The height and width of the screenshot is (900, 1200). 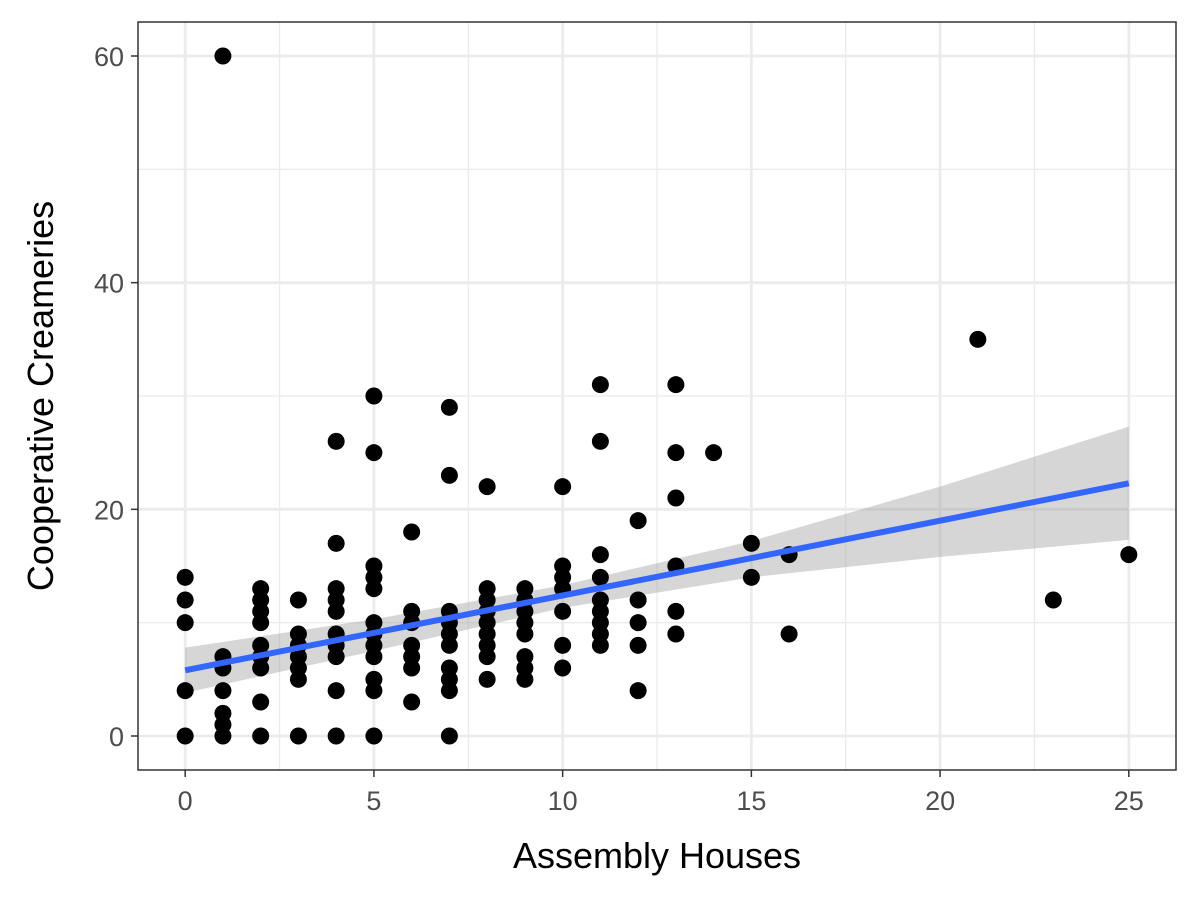 What do you see at coordinates (657, 855) in the screenshot?
I see `x-axis-title: Assembly Houses` at bounding box center [657, 855].